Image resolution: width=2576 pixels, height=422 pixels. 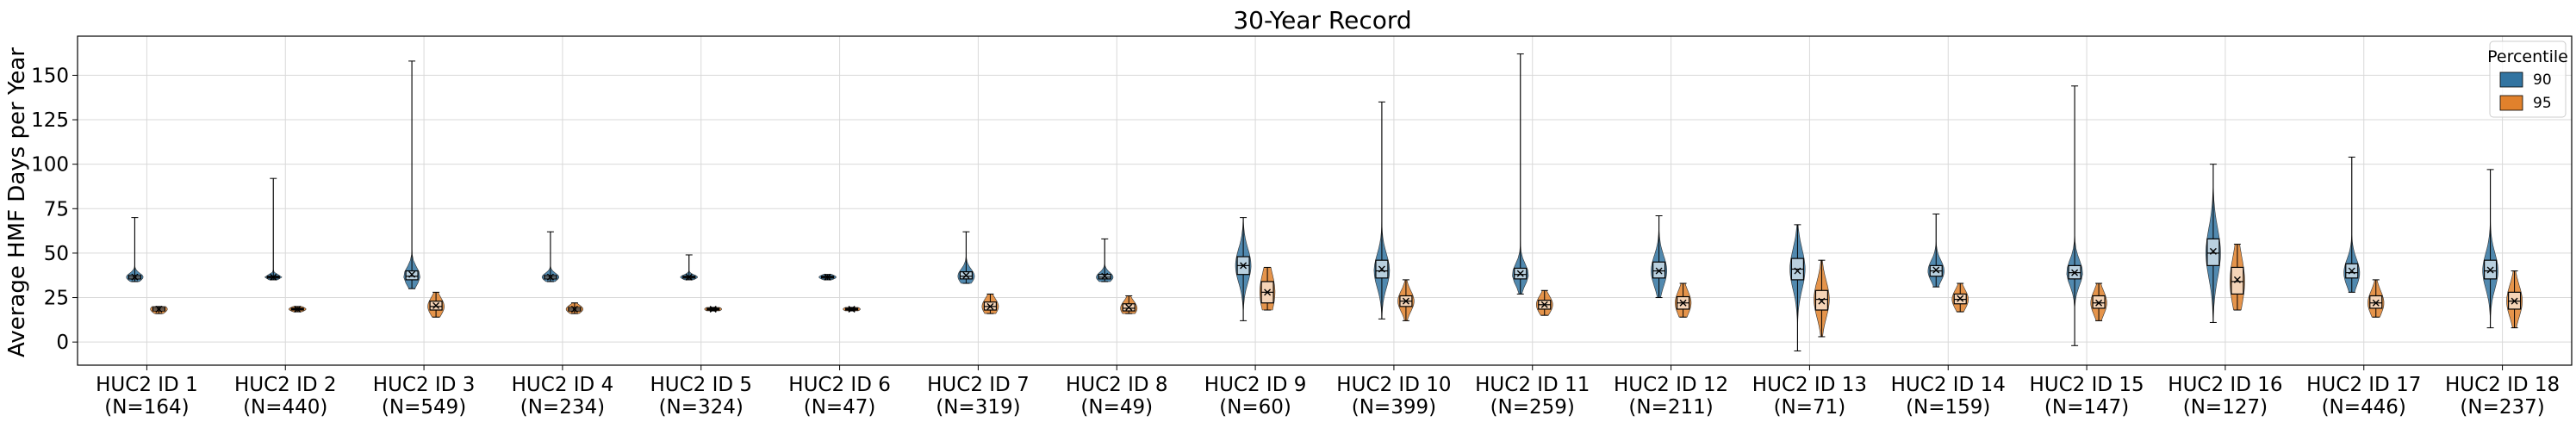 What do you see at coordinates (979, 385) in the screenshot?
I see `x-tick-label: HUC2 ID 7` at bounding box center [979, 385].